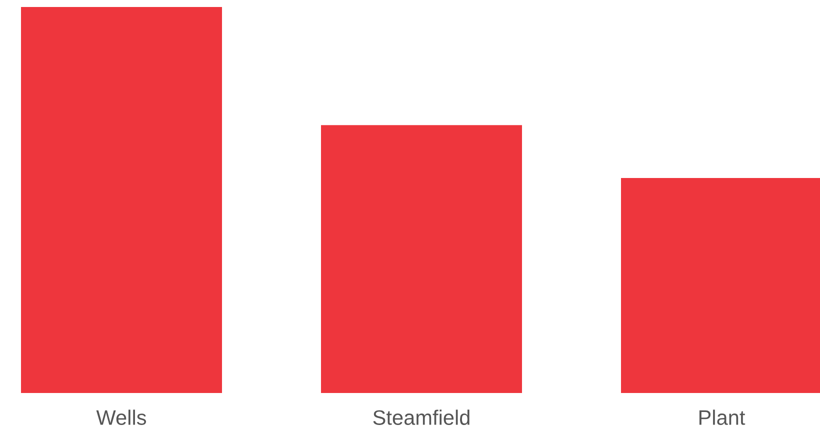  I want to click on x-tick-label: Steamfield, so click(421, 417).